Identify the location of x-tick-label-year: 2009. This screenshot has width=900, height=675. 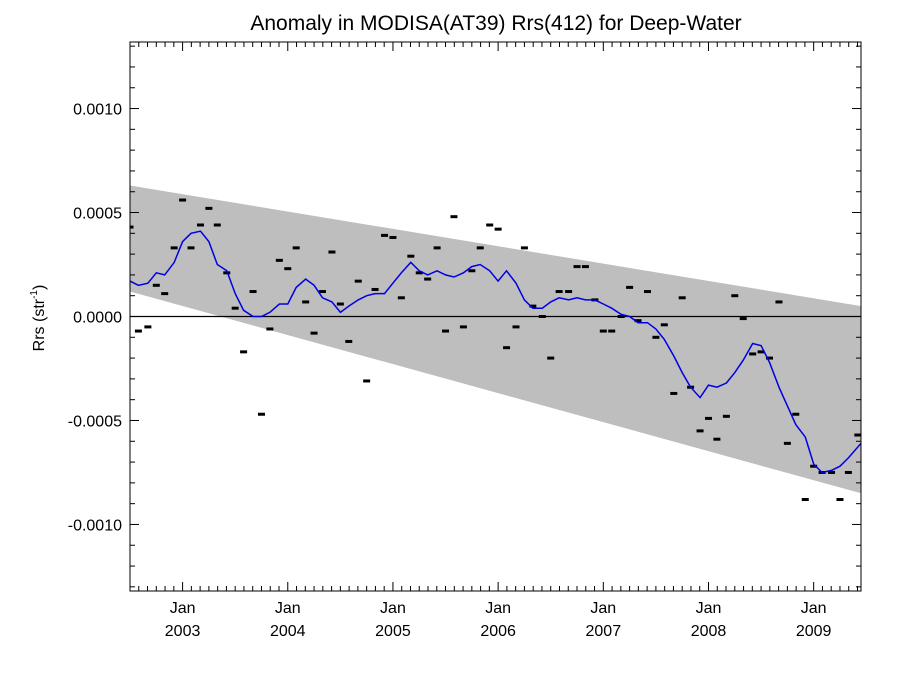
(814, 631).